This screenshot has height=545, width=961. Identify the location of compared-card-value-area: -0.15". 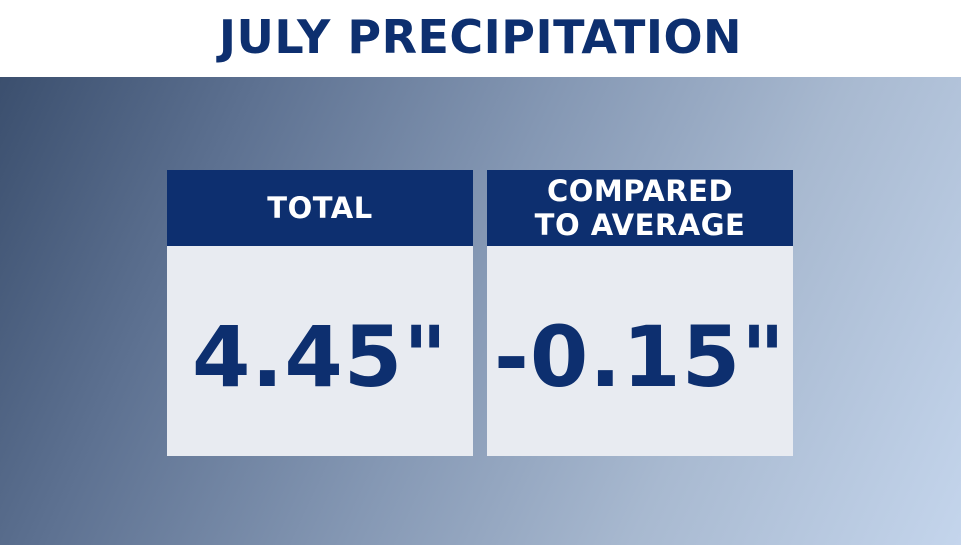
(640, 351).